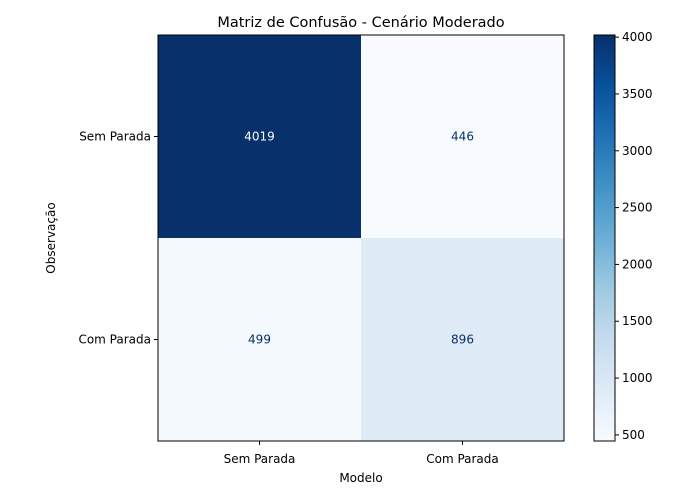  Describe the element at coordinates (633, 435) in the screenshot. I see `colorbar-tick-label: 500` at that location.